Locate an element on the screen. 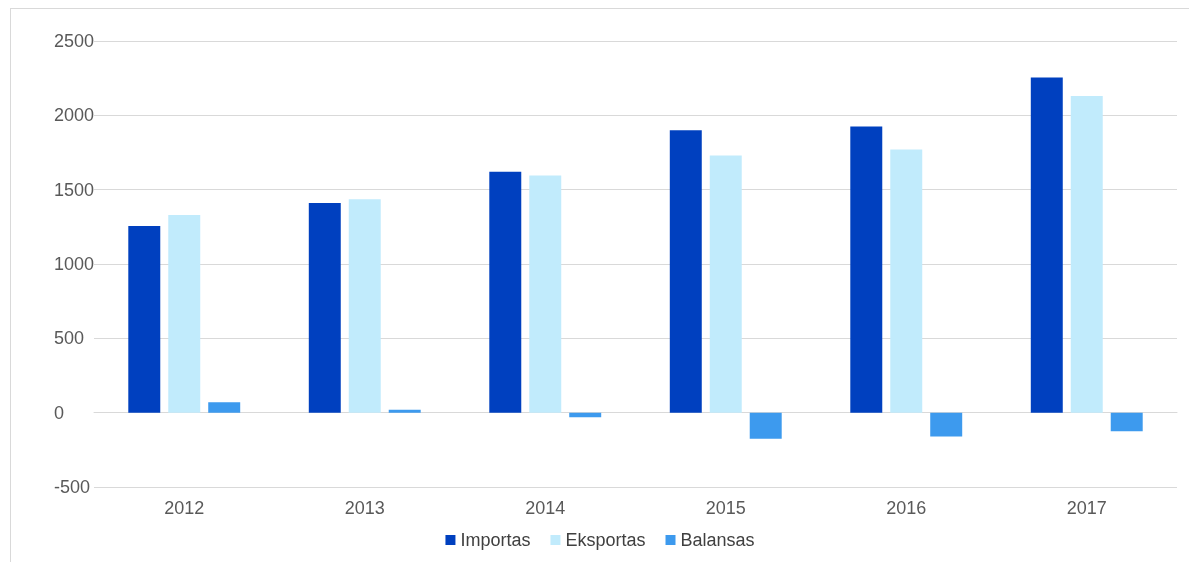 The height and width of the screenshot is (562, 1189). y-tick-label: 2500 is located at coordinates (74, 41).